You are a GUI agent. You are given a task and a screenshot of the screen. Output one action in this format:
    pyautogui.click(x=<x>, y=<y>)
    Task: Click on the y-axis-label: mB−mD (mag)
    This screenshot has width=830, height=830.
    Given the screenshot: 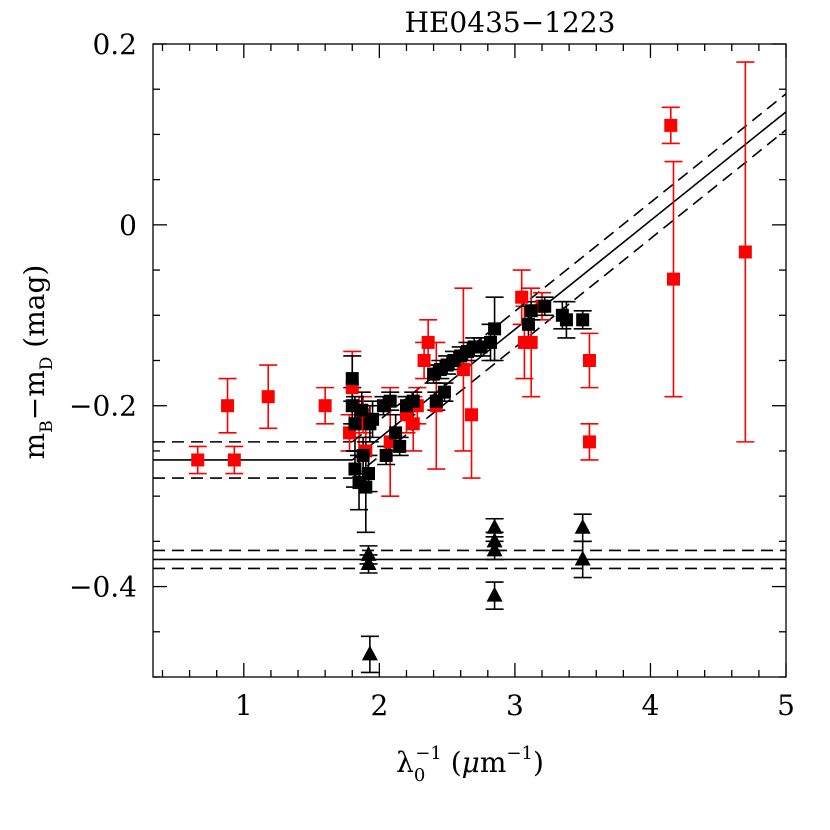 What is the action you would take?
    pyautogui.click(x=37, y=362)
    